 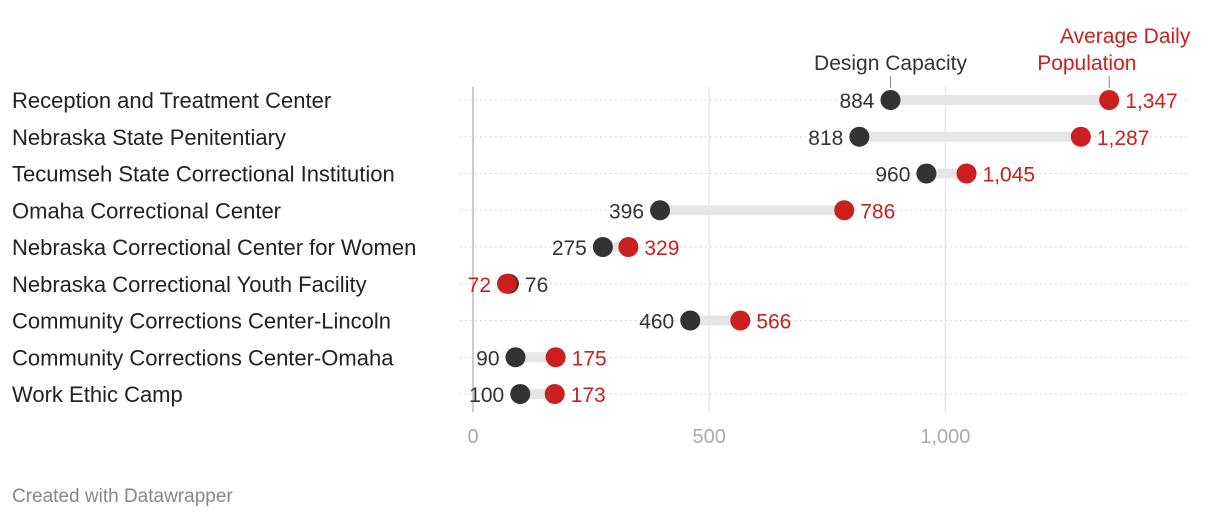 What do you see at coordinates (1009, 175) in the screenshot?
I see `population-label: 1,045` at bounding box center [1009, 175].